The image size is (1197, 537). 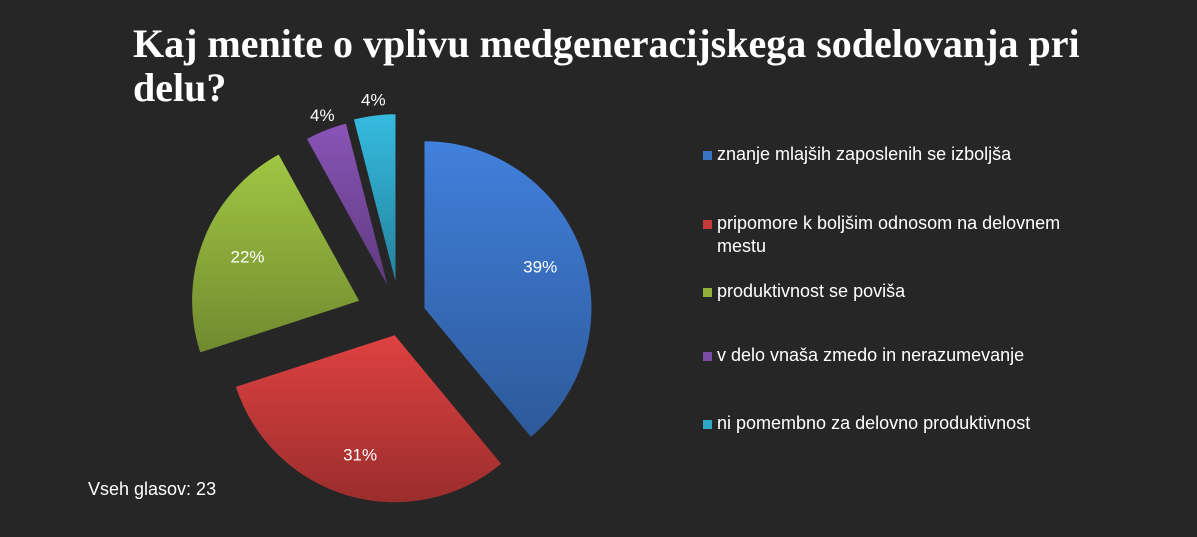 I want to click on legend-item-5: ni pomembno za delovno produktivnost, so click(x=913, y=423).